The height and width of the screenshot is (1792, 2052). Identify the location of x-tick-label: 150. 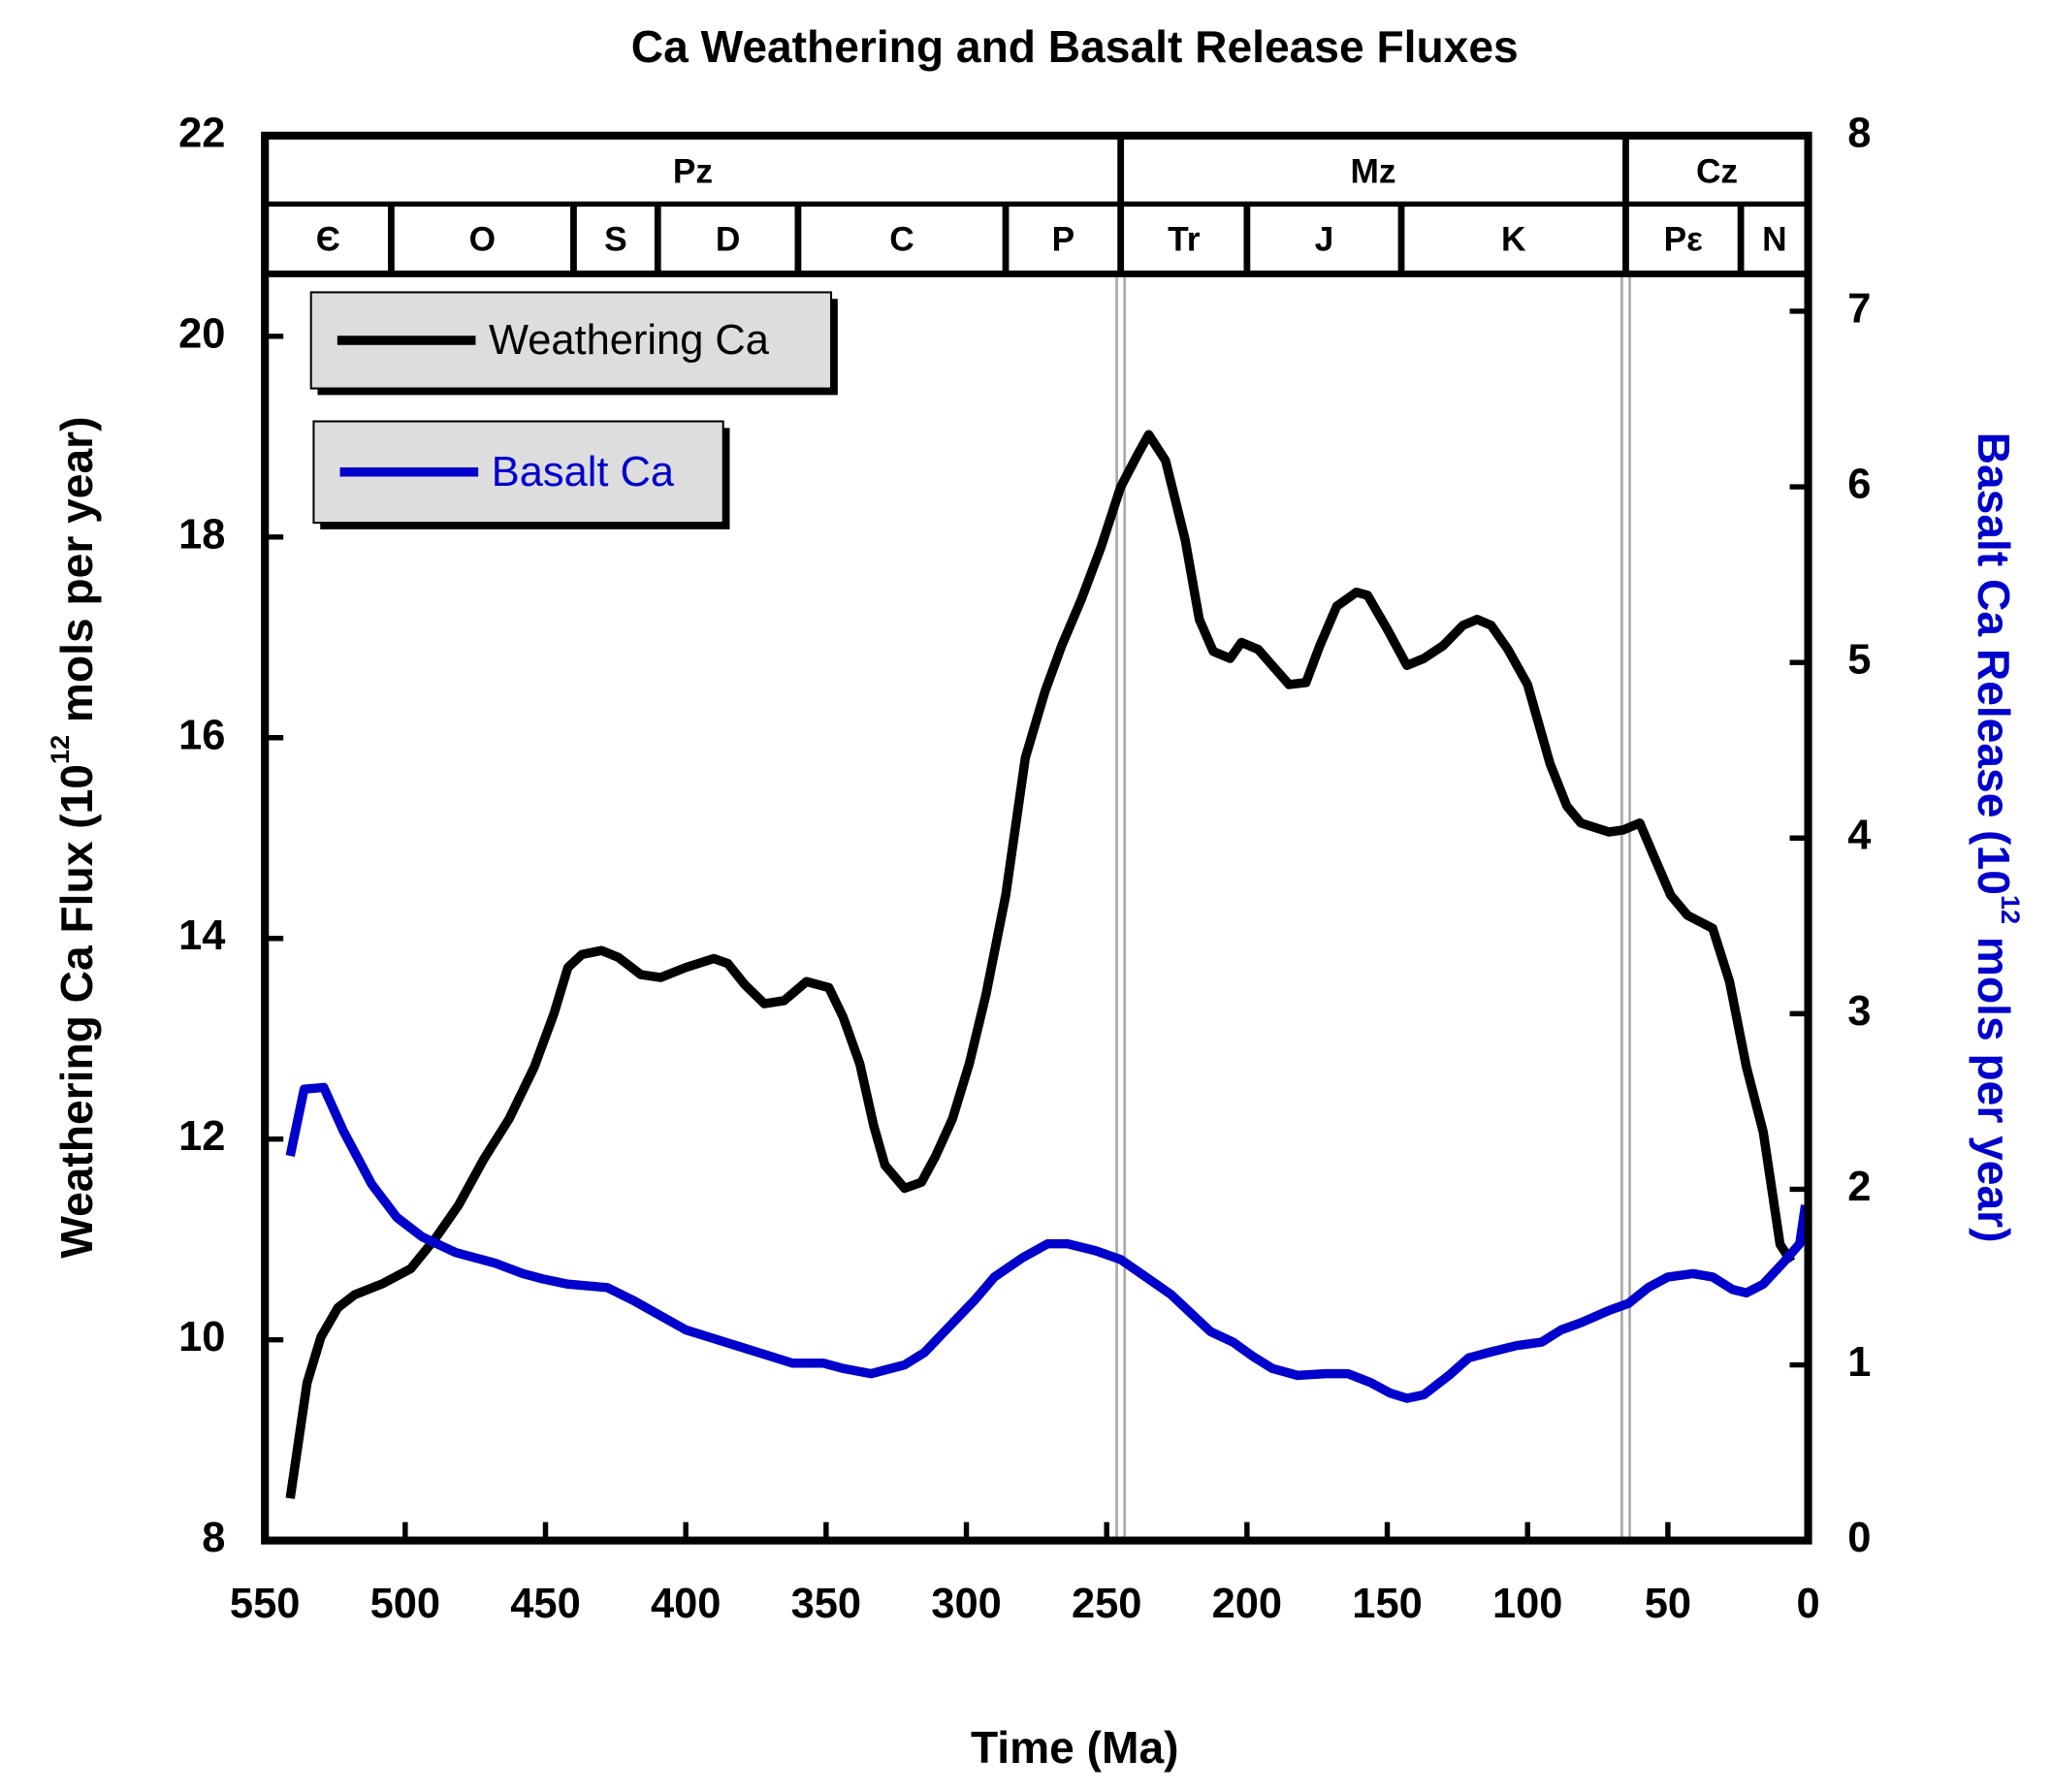
(1387, 1604).